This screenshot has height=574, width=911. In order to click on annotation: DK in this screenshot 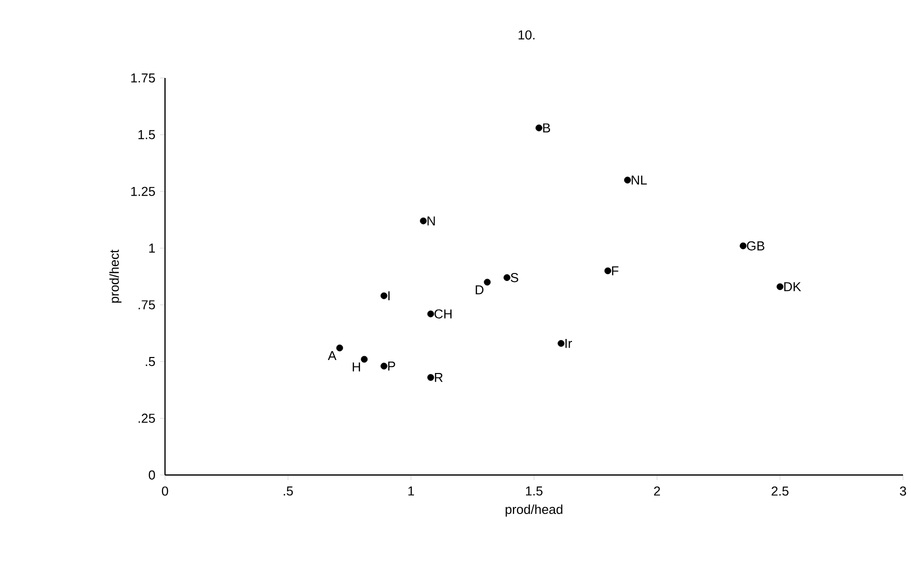, I will do `click(793, 287)`.